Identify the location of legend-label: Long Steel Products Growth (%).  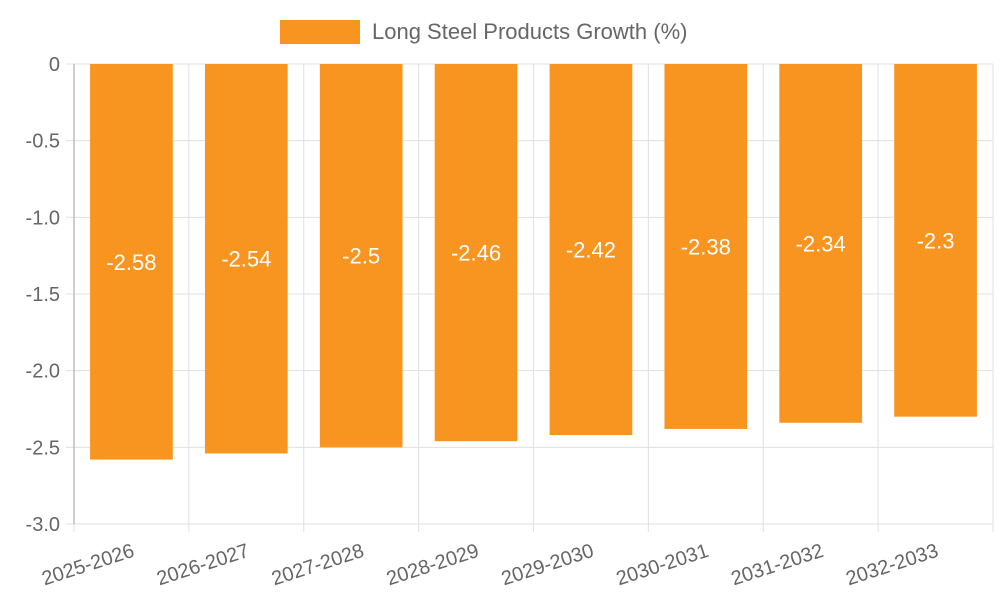
(529, 31).